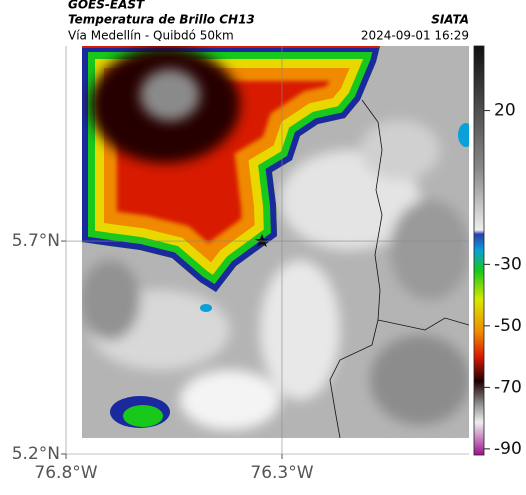 Image resolution: width=526 pixels, height=495 pixels. I want to click on x-tick-label: 76.8°W, so click(65, 473).